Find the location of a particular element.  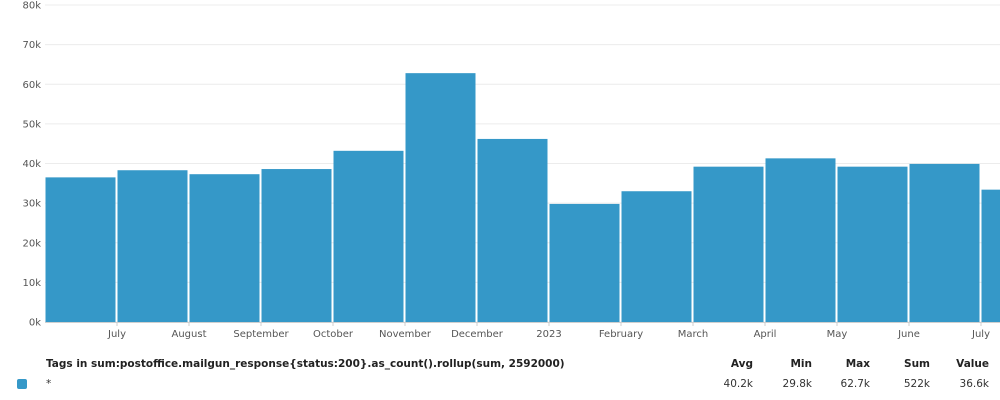

y-tick-label: 50k is located at coordinates (31, 124).